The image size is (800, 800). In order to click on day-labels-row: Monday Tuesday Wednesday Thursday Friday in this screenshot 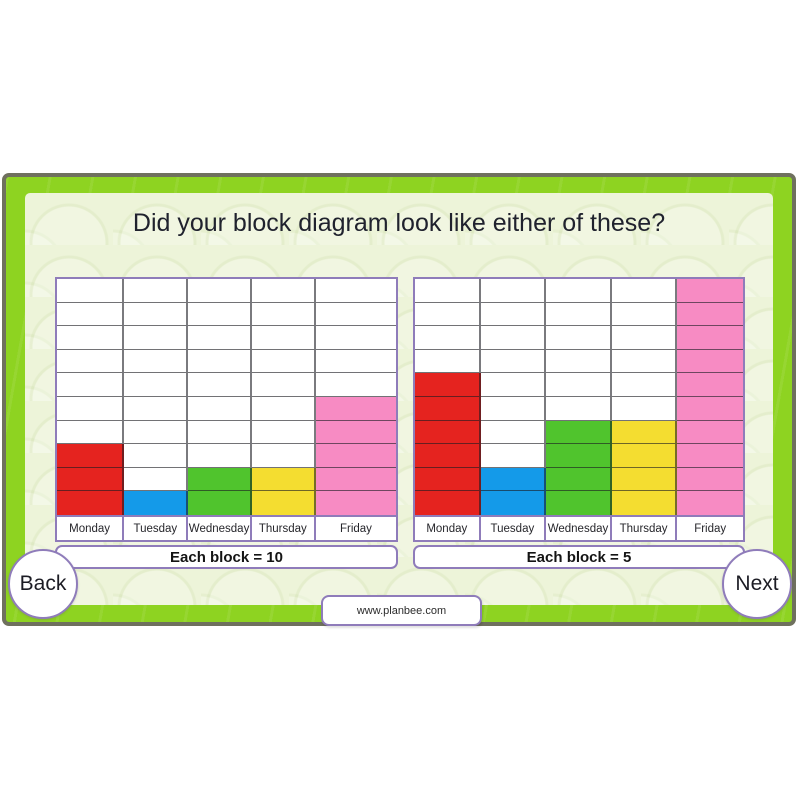, I will do `click(226, 528)`.